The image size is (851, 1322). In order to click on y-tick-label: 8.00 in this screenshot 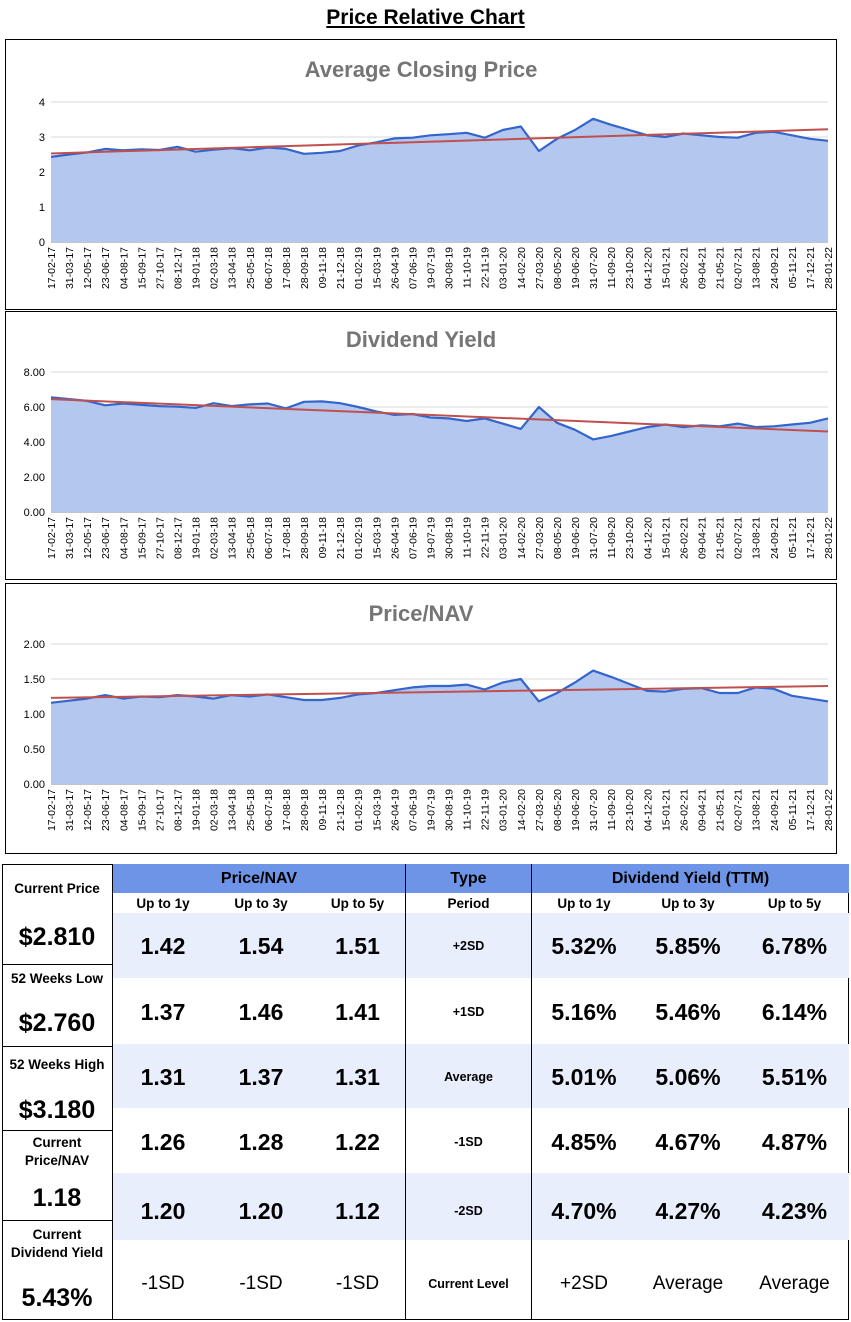, I will do `click(34, 373)`.